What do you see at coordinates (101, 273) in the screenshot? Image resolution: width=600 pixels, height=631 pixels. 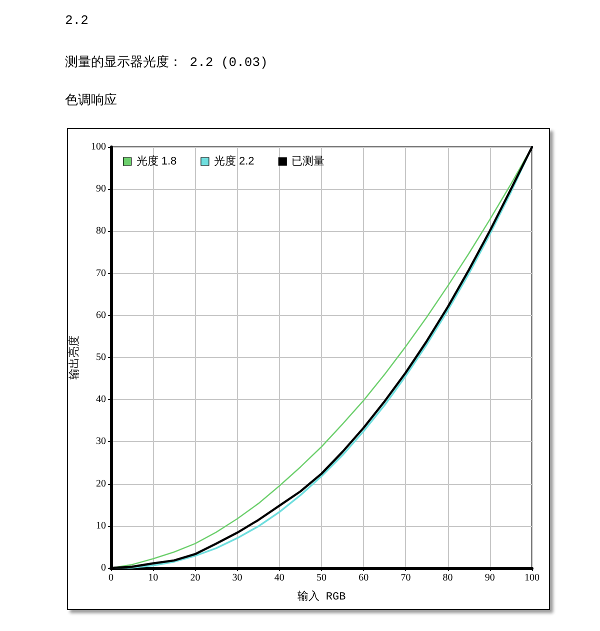 I see `y-tick-label: 70` at bounding box center [101, 273].